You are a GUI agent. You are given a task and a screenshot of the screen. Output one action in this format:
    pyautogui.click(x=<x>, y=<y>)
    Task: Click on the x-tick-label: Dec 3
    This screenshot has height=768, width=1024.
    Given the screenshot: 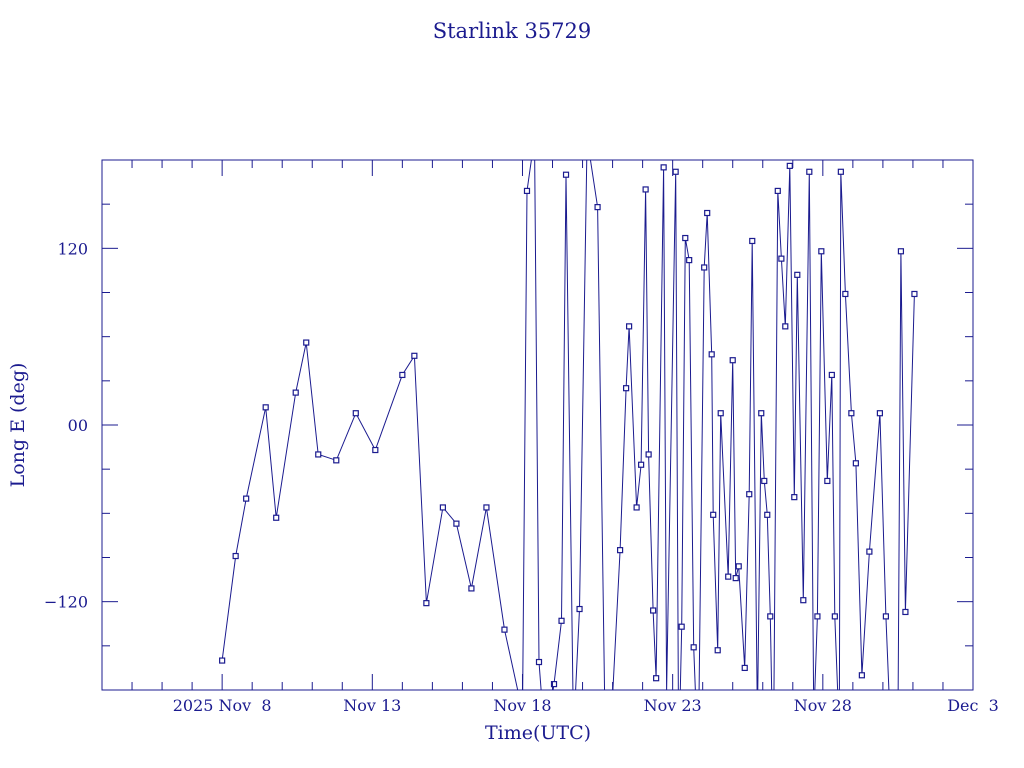 What is the action you would take?
    pyautogui.click(x=973, y=705)
    